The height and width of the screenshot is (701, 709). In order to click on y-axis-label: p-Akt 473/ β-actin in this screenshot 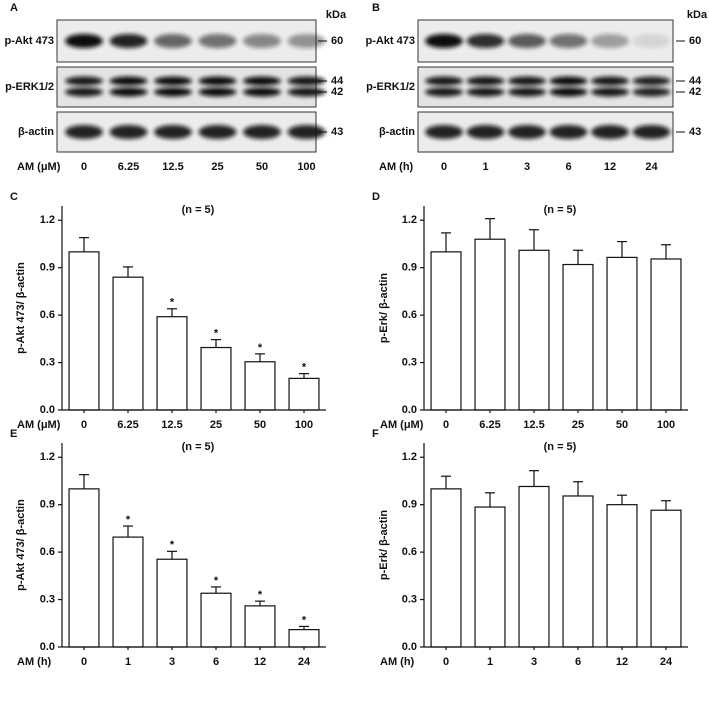, I will do `click(21, 545)`.